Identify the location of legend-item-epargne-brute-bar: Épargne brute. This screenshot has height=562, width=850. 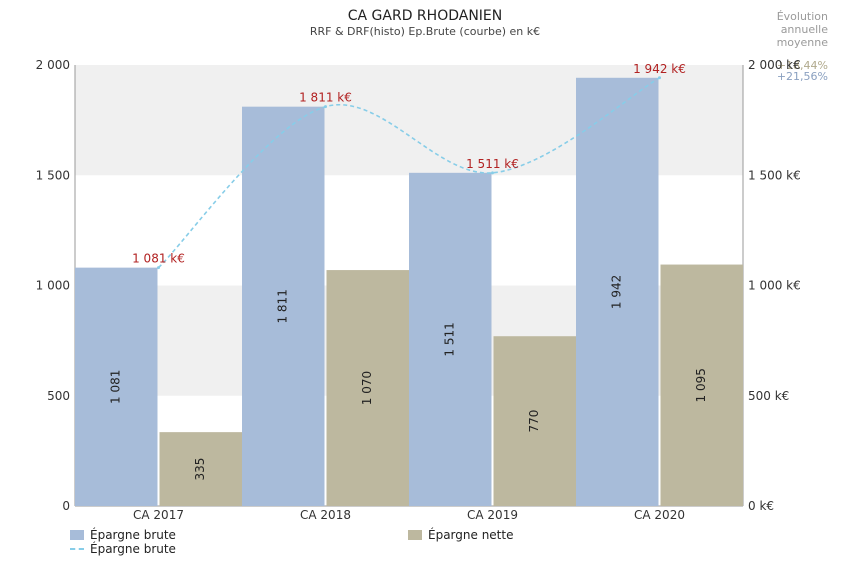
(123, 535).